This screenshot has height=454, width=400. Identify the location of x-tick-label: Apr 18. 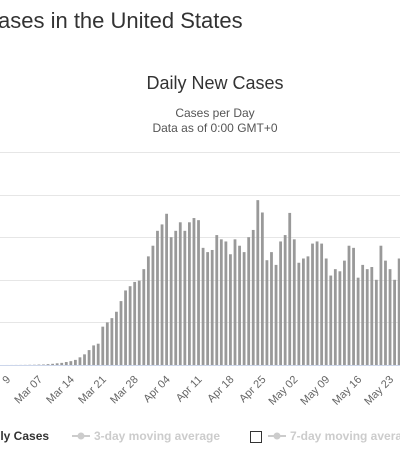
(220, 389).